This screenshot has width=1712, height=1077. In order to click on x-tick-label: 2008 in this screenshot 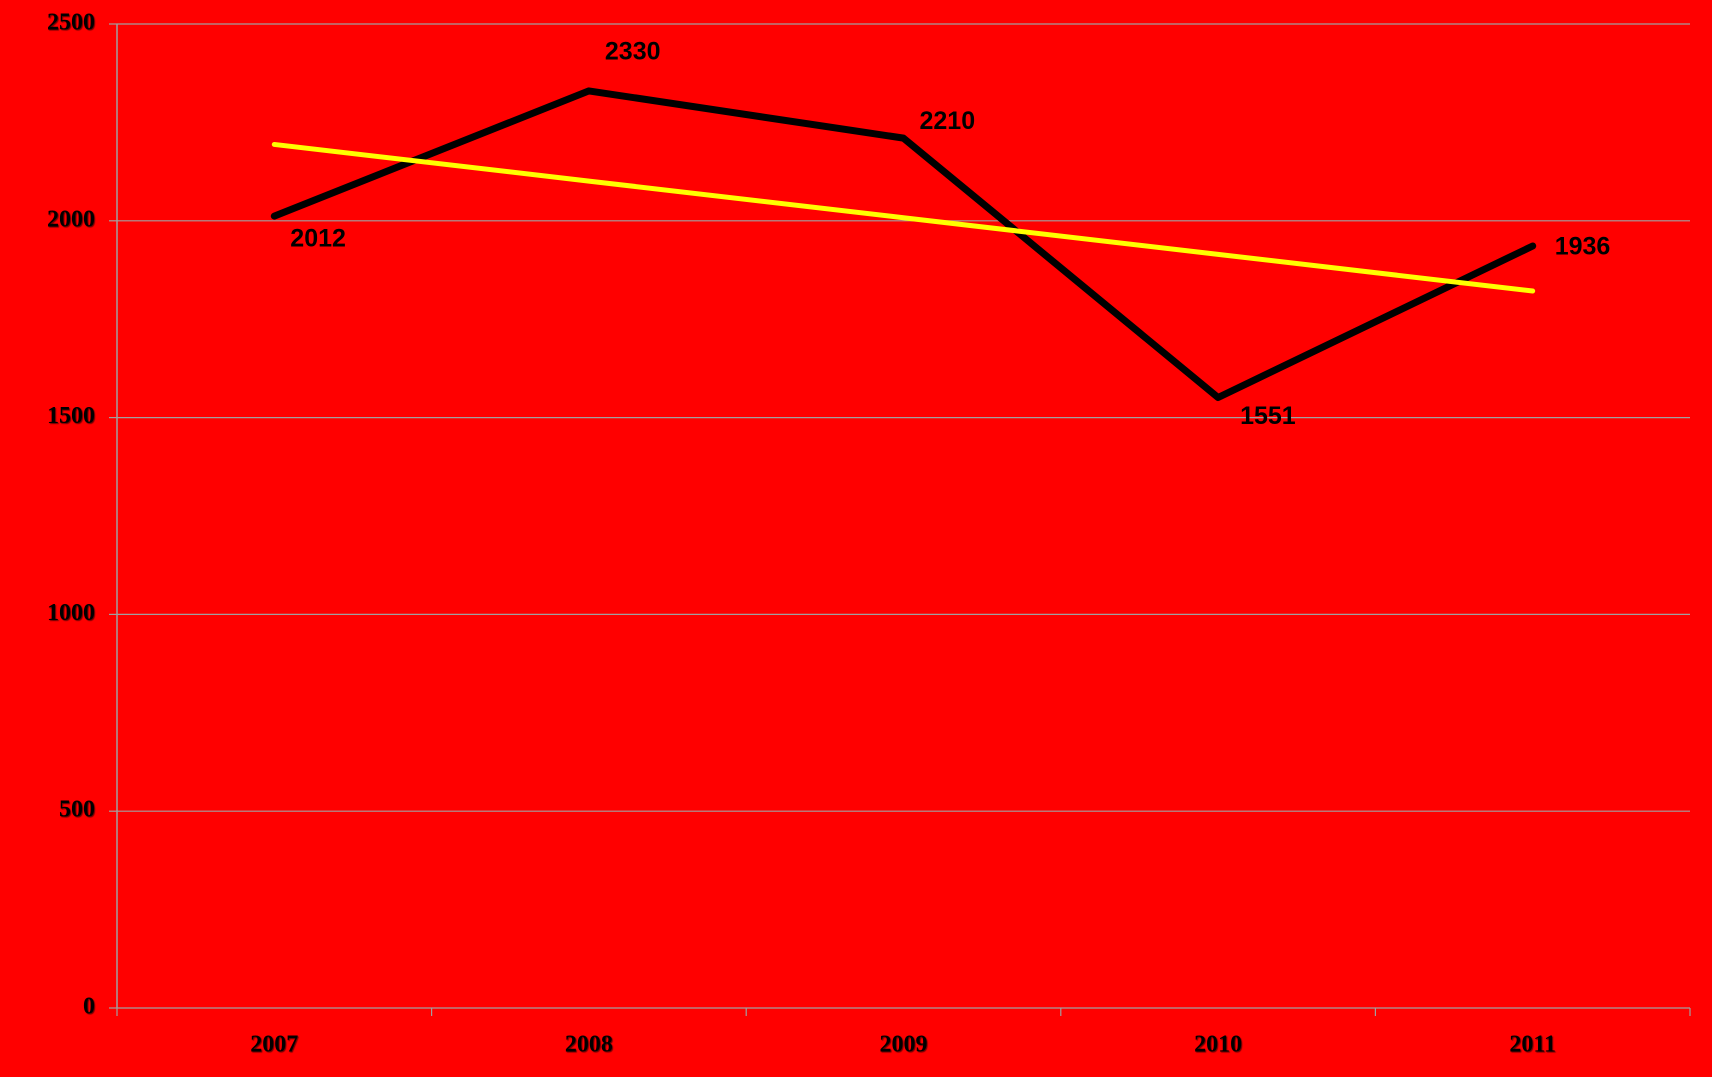, I will do `click(589, 1045)`.